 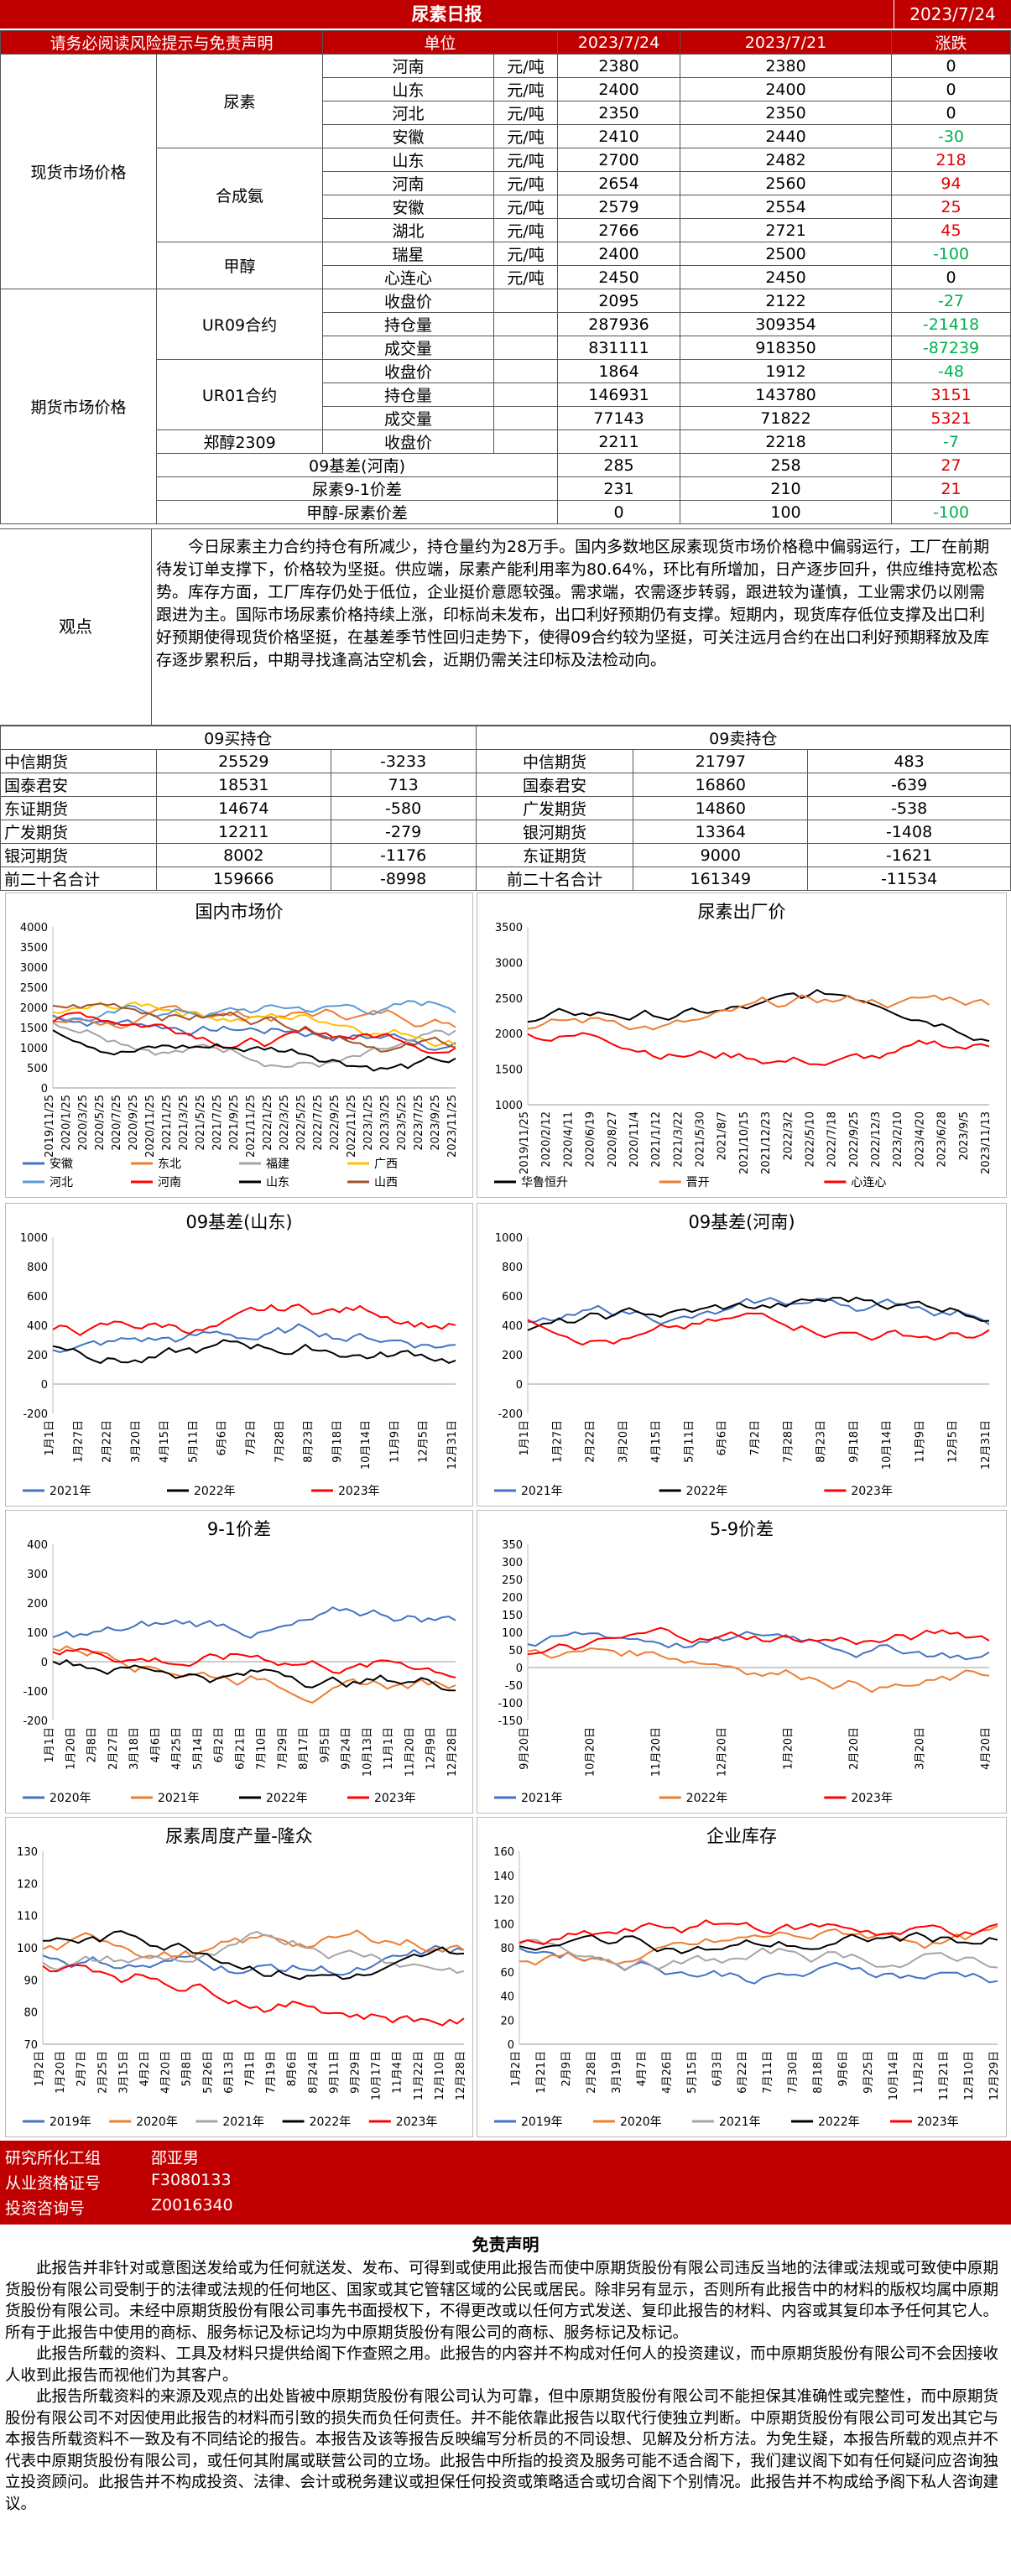 What do you see at coordinates (909, 761) in the screenshot?
I see `sell-change: 483` at bounding box center [909, 761].